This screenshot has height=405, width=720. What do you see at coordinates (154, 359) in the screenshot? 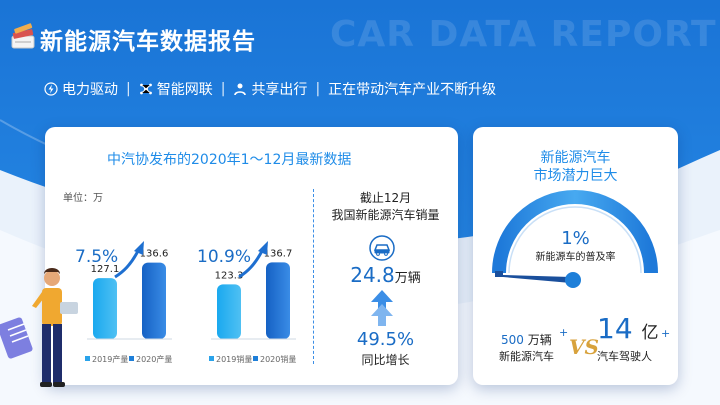
I see `legend-label: 2020产量` at bounding box center [154, 359].